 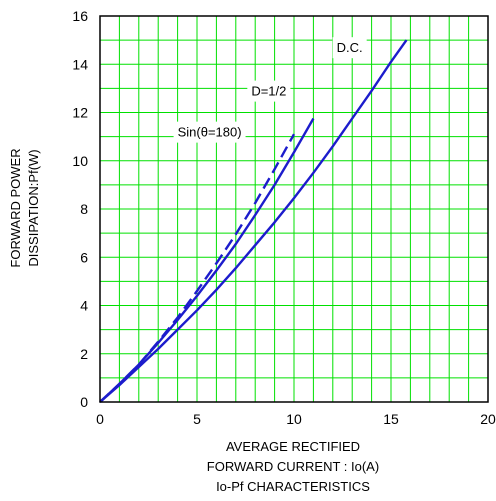 What do you see at coordinates (80, 16) in the screenshot?
I see `y-tick-label: 16` at bounding box center [80, 16].